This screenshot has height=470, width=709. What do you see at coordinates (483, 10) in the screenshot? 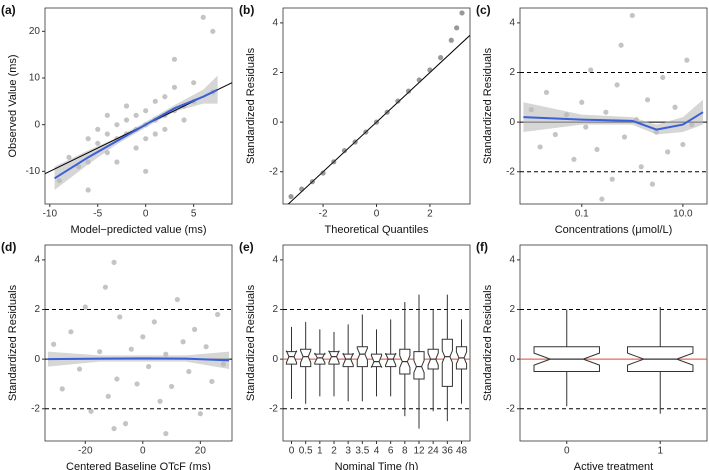
I see `panel-label: (c)` at bounding box center [483, 10].